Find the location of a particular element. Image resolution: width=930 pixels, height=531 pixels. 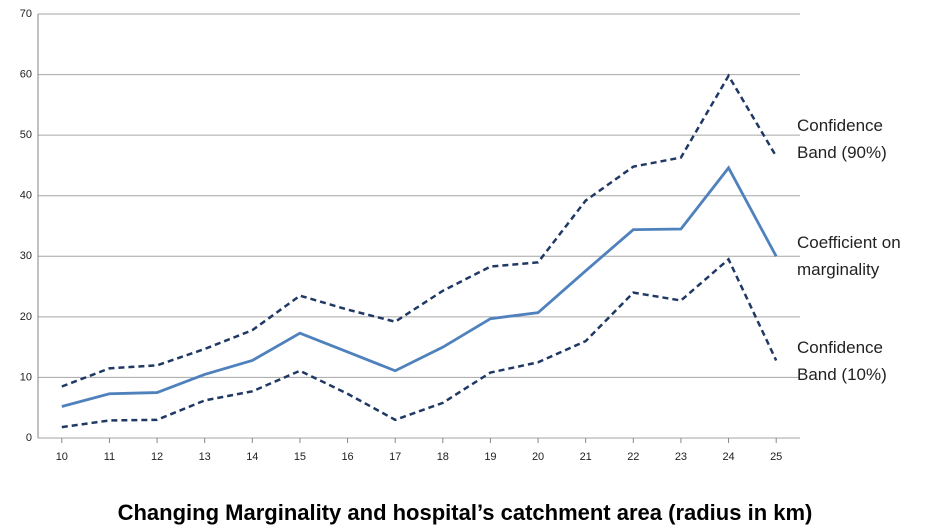

series-label: Confidence Band (90%) is located at coordinates (842, 139).